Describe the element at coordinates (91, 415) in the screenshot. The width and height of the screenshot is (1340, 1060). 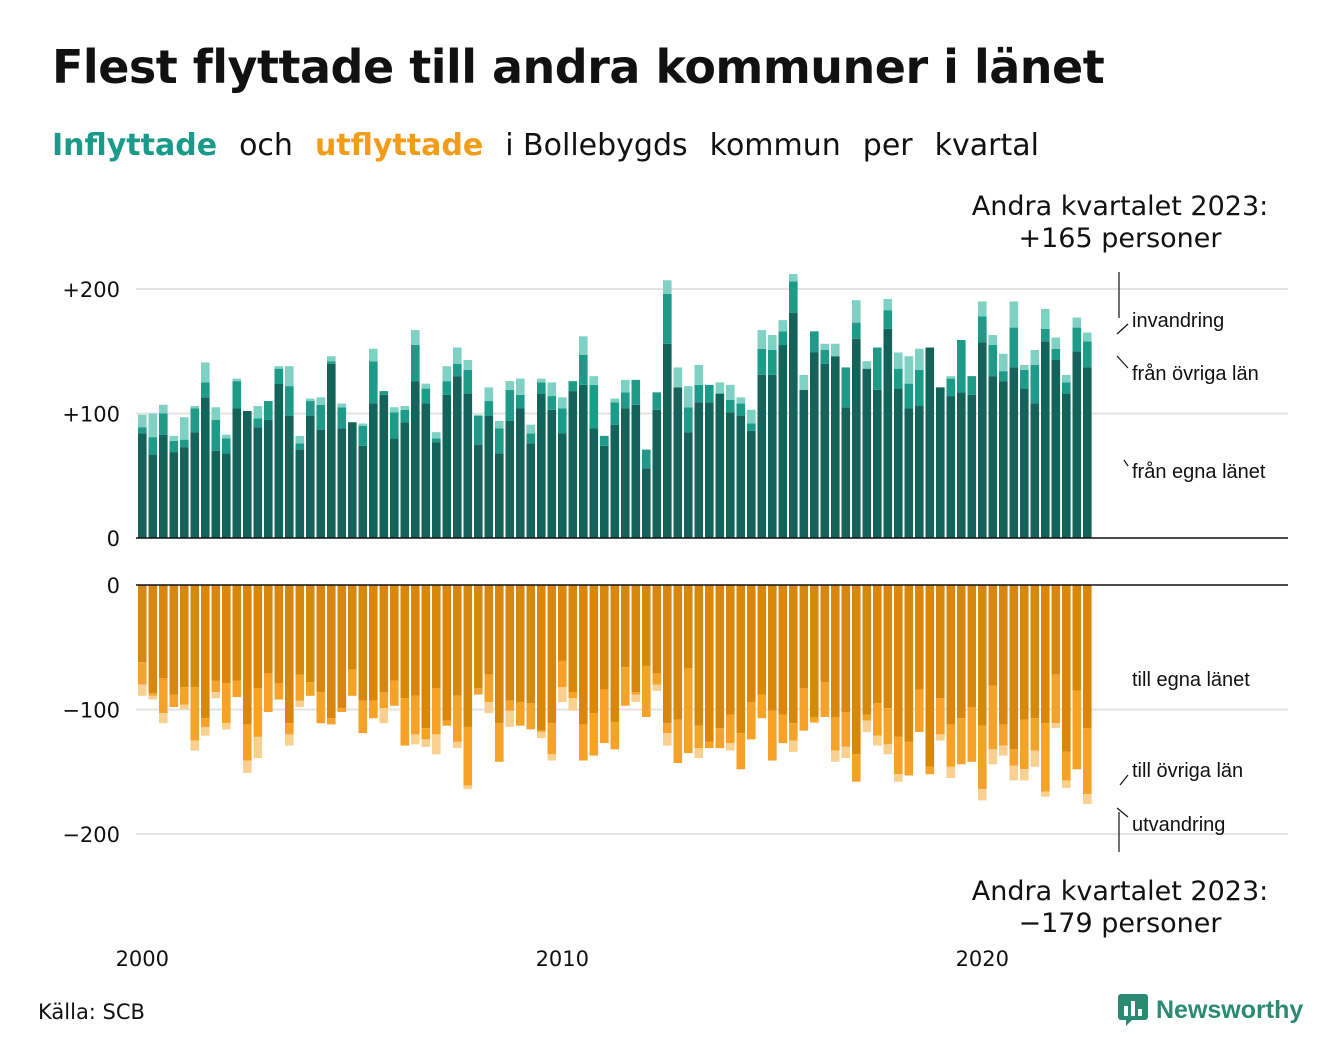
I see `y-tick-top: +100` at that location.